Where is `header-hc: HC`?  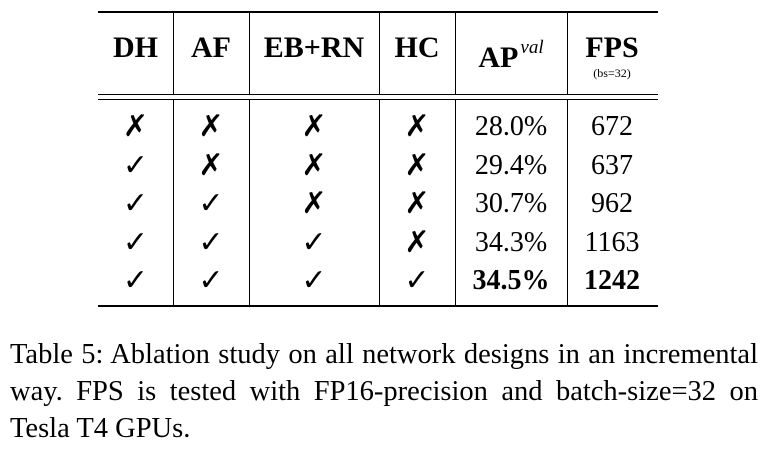
header-hc: HC is located at coordinates (417, 47).